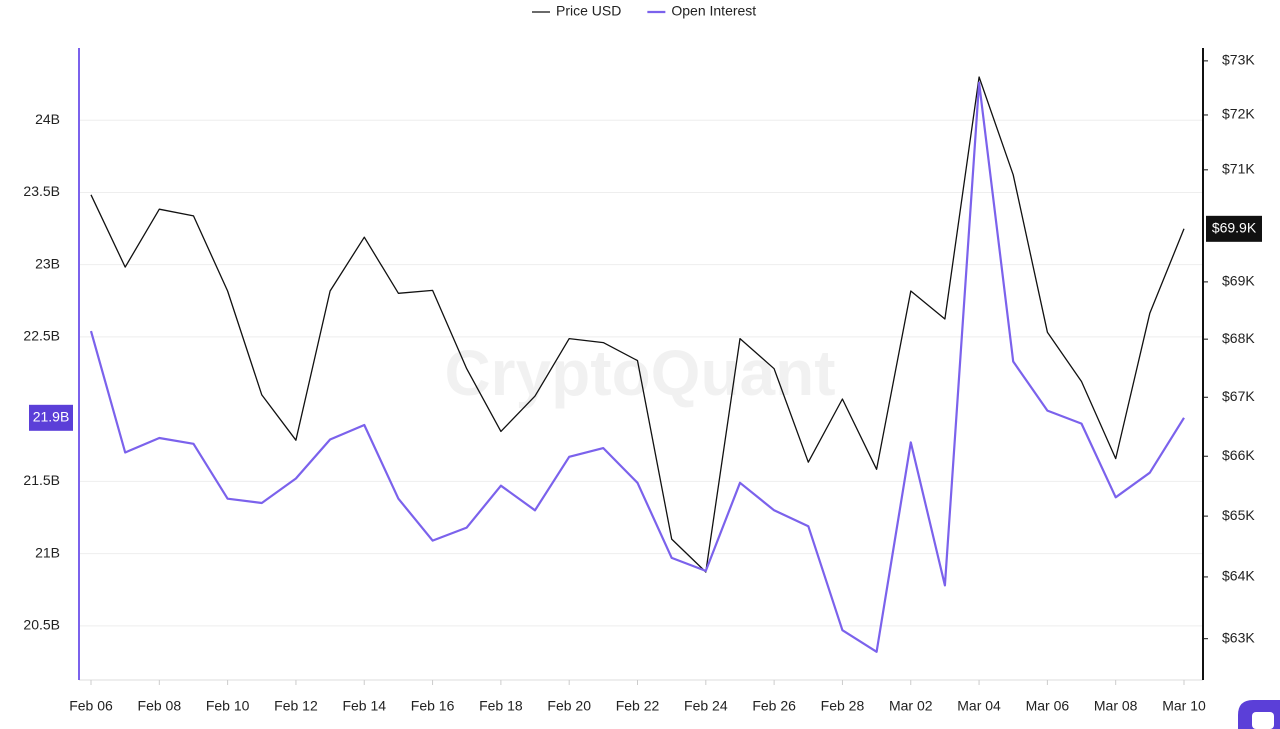 This screenshot has height=729, width=1280. I want to click on y-current-label: 21.9B, so click(51, 417).